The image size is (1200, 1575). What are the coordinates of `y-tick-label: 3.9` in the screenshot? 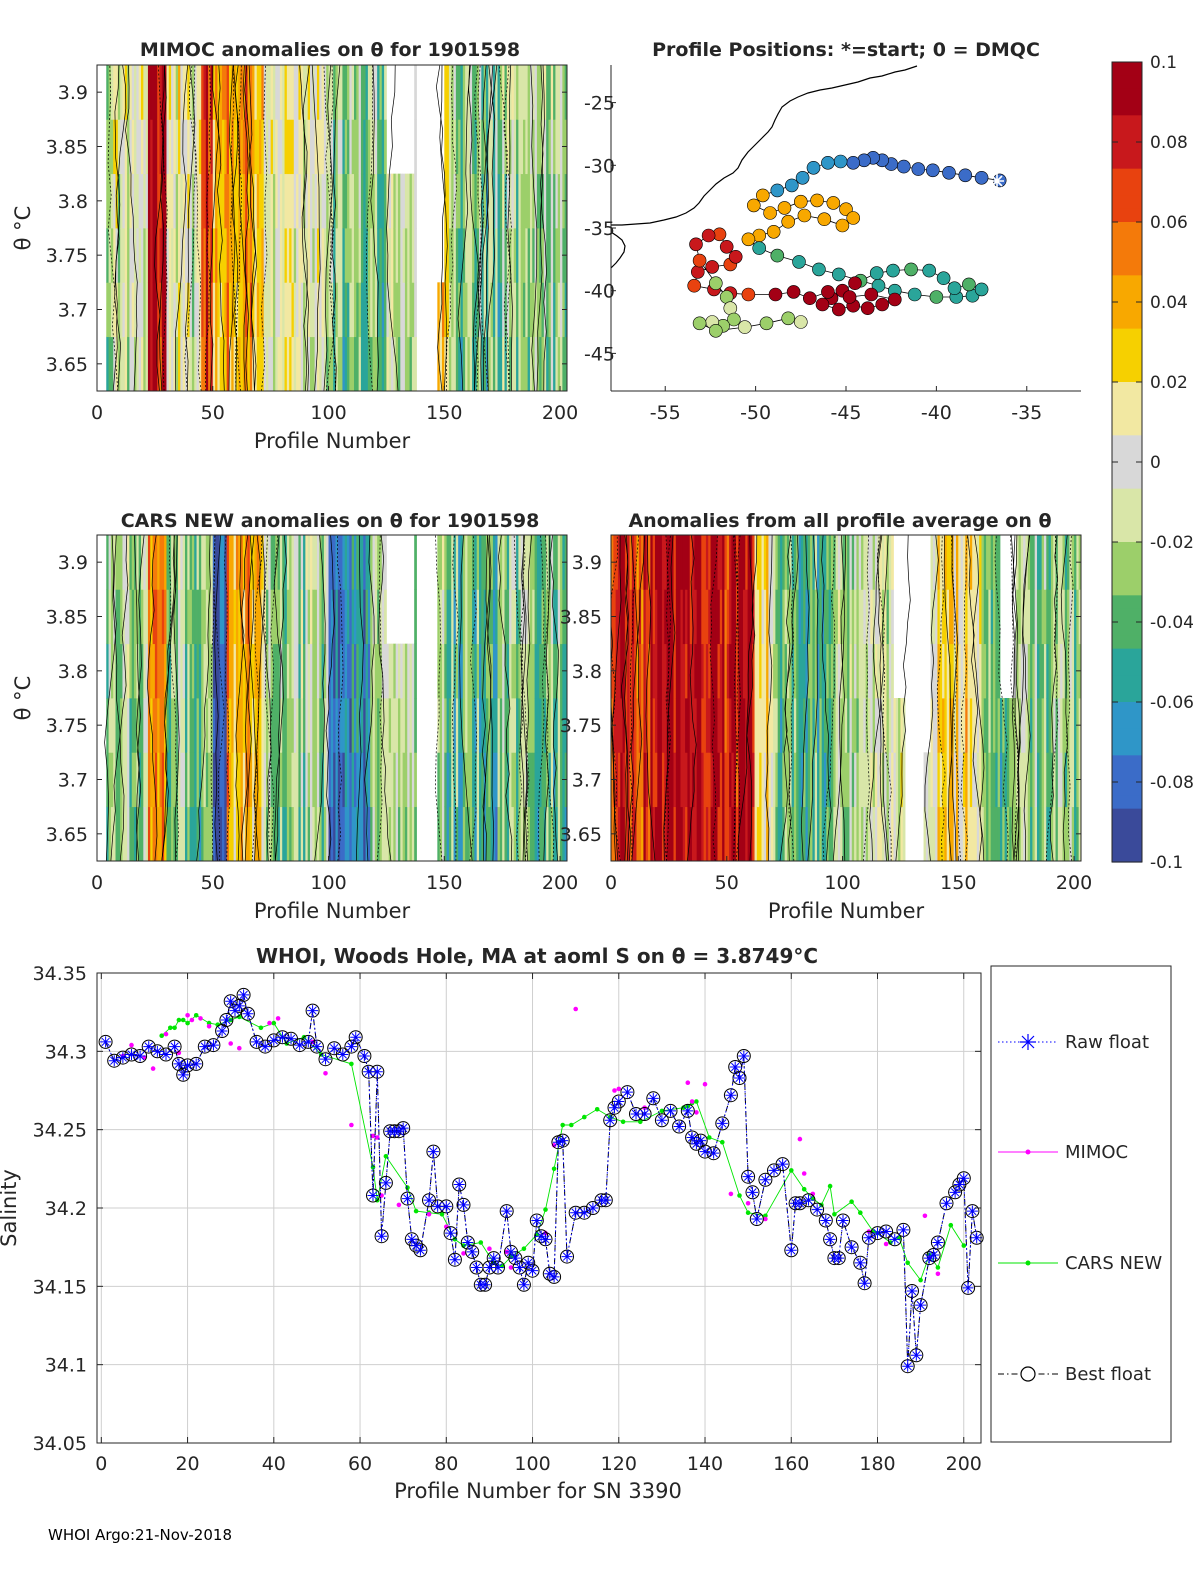 It's located at (73, 93).